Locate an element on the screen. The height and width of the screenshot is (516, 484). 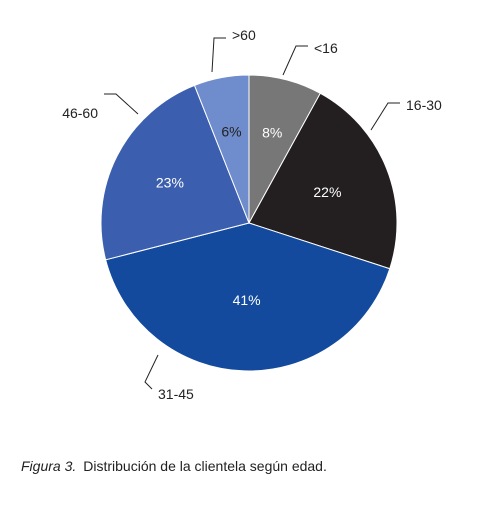
slice-value-label-lt-16: 8% is located at coordinates (272, 133).